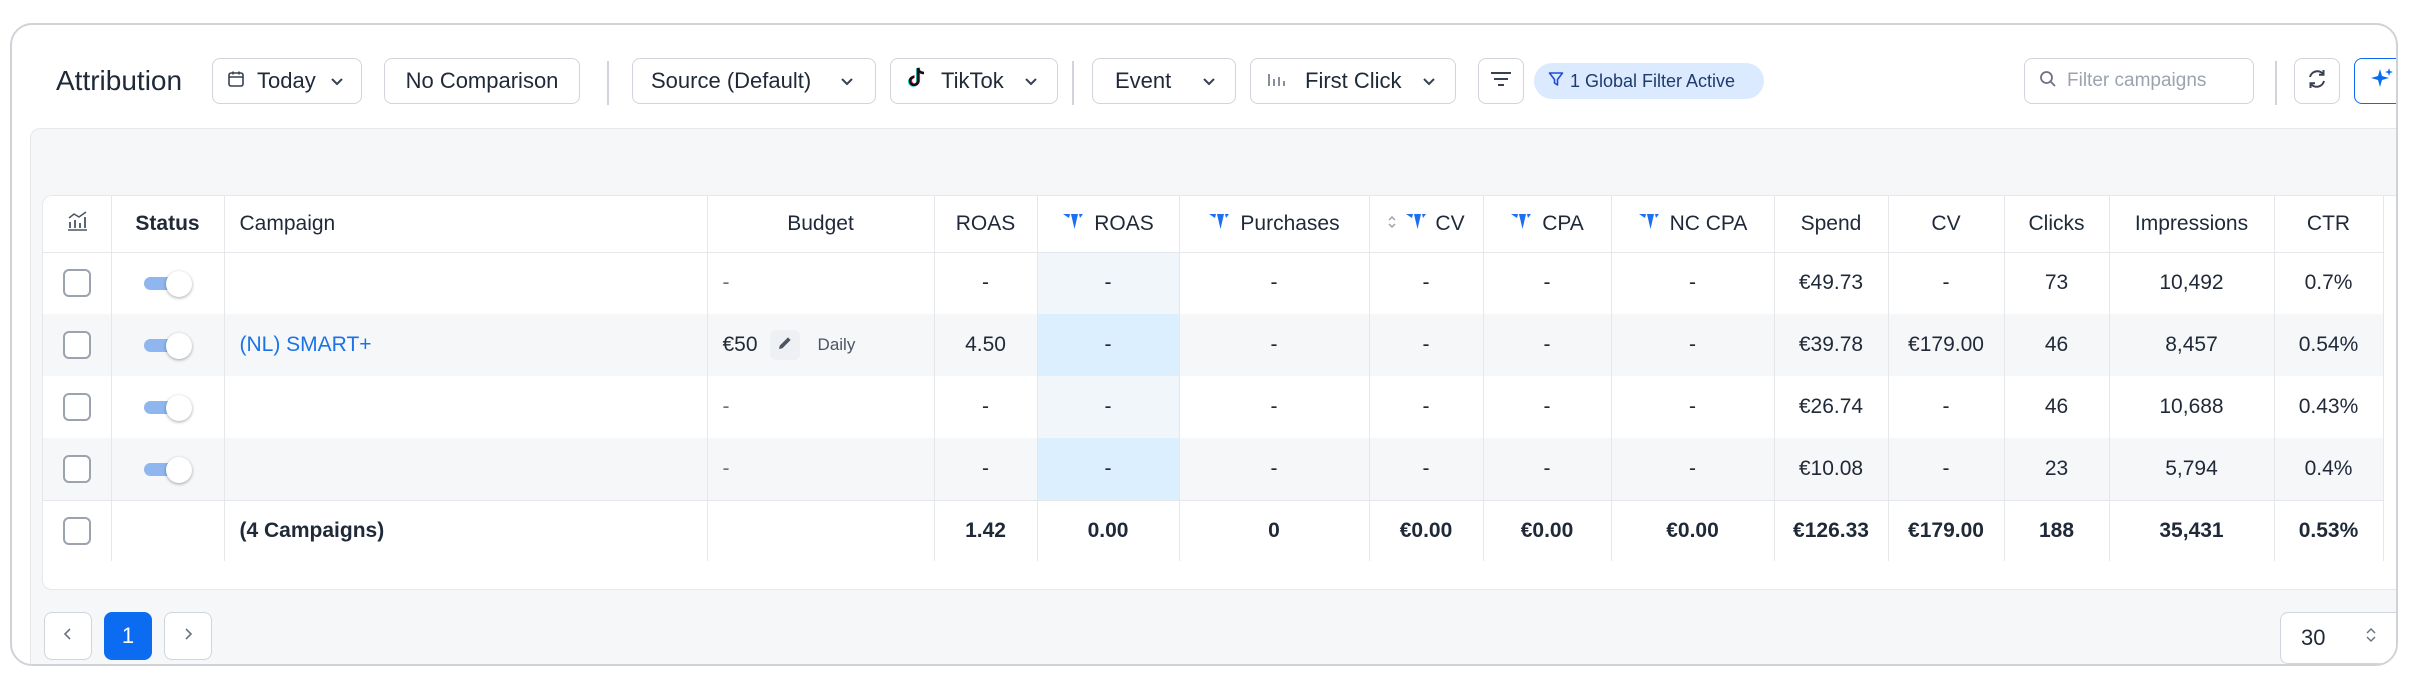 The image size is (2410, 697). I want to click on refresh-icon, so click(2317, 81).